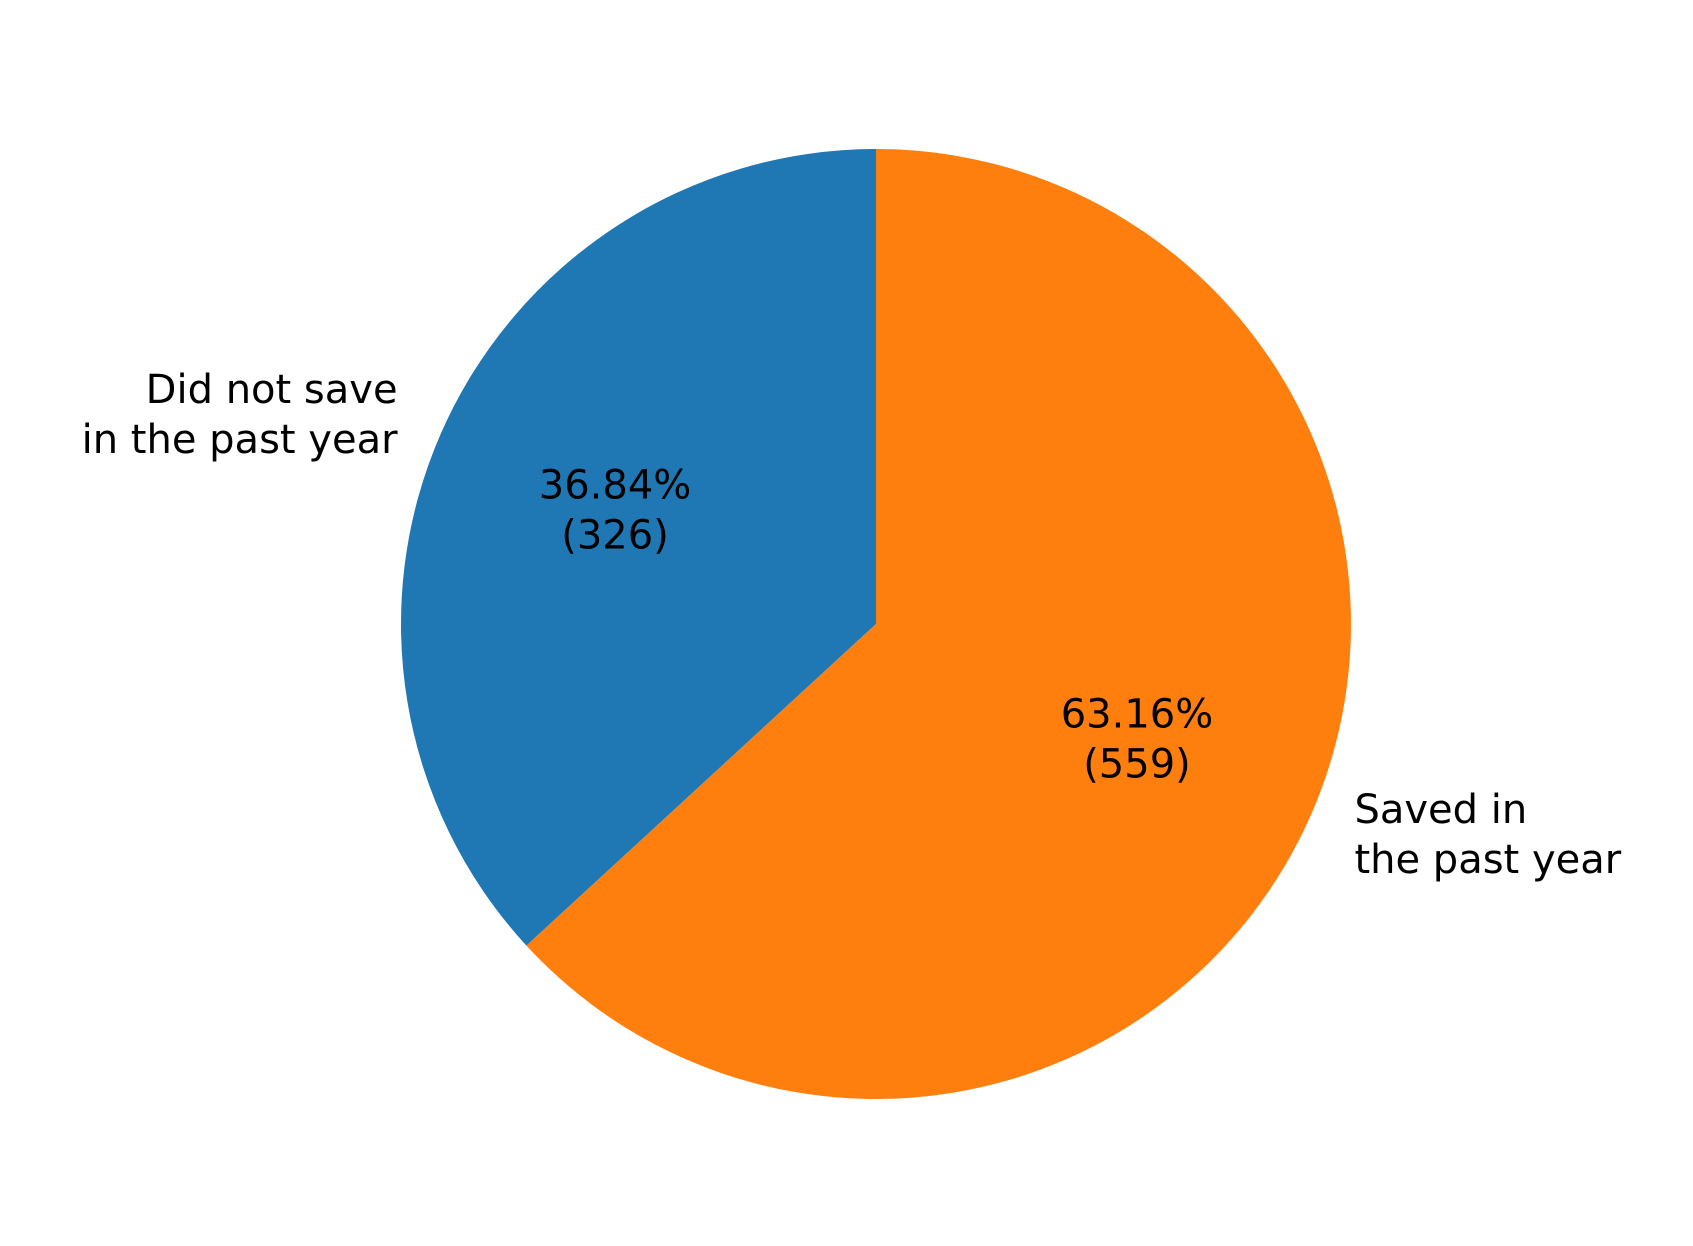 The width and height of the screenshot is (1693, 1246). Describe the element at coordinates (240, 415) in the screenshot. I see `slice-label-1: Did not save in the past year` at that location.